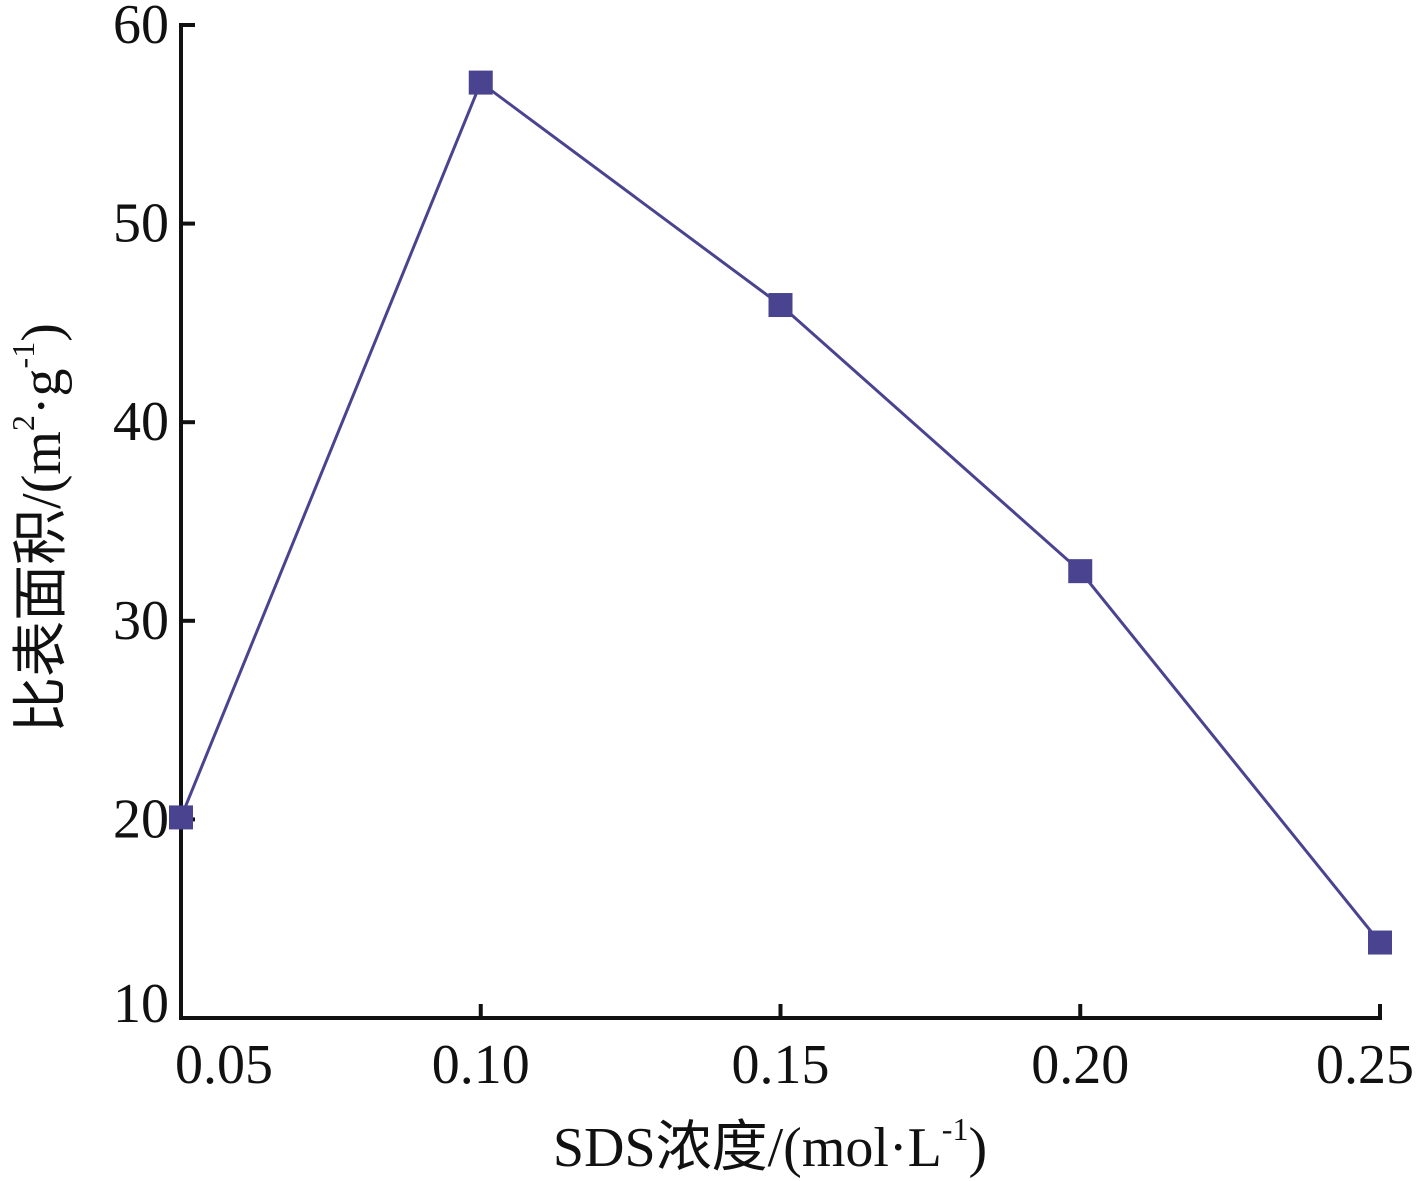  I want to click on x-axis-title-main: SDS浓度/(mol·L, so click(747, 1148).